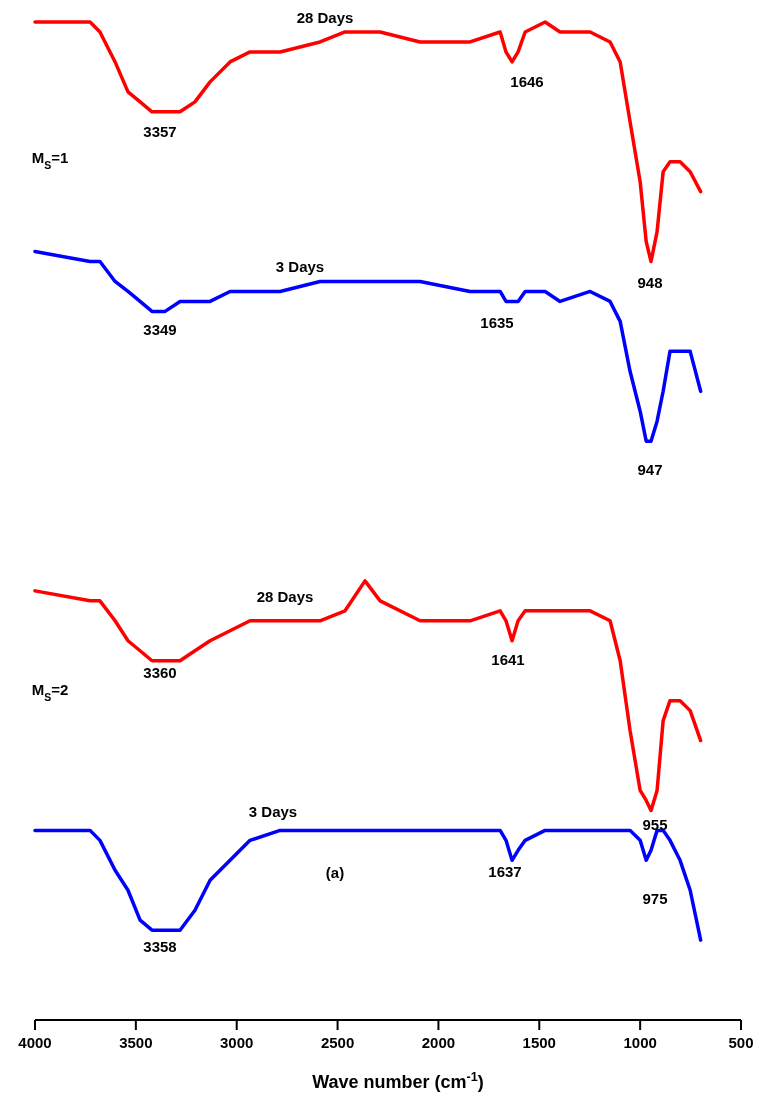 Image resolution: width=760 pixels, height=1111 pixels. Describe the element at coordinates (35, 1042) in the screenshot. I see `x-tick-label: 4000` at that location.